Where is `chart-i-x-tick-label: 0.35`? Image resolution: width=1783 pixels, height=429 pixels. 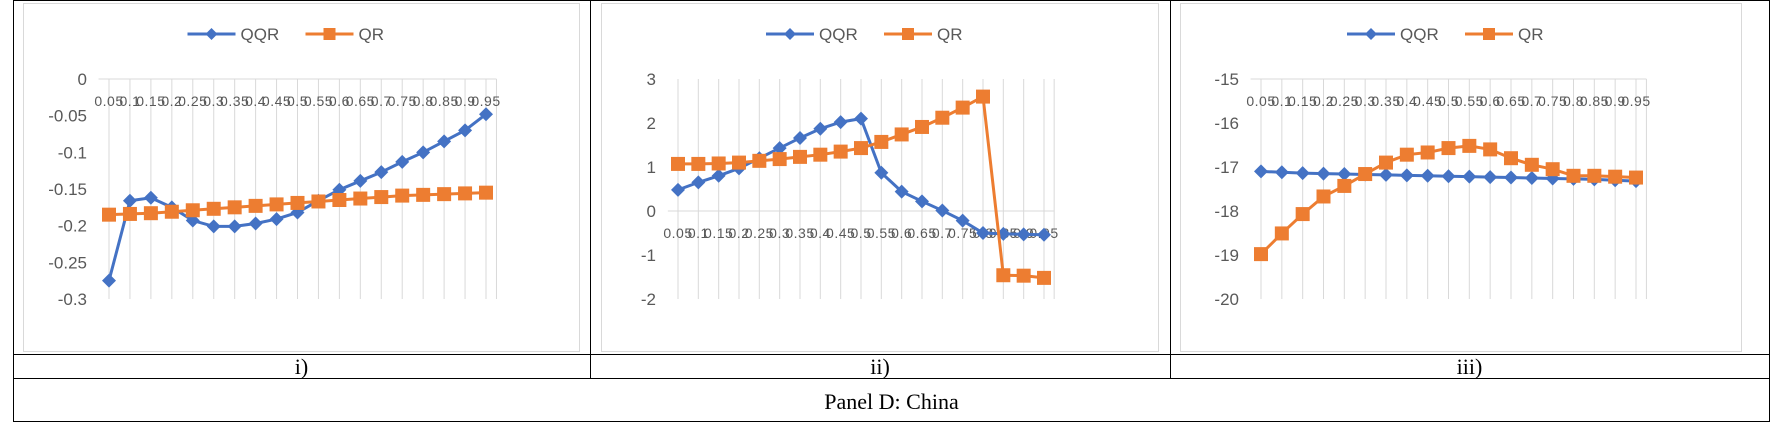 chart-i-x-tick-label: 0.35 is located at coordinates (234, 101).